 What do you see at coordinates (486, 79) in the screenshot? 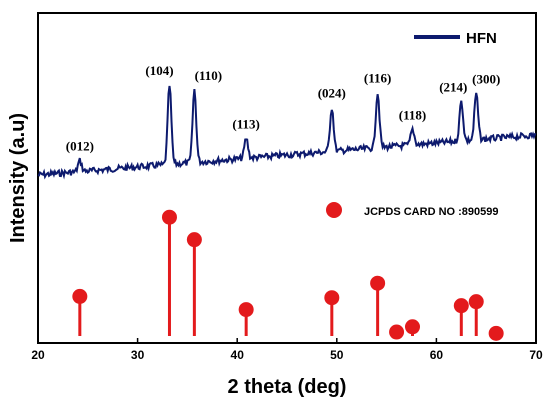
I see `peak-label: (300)` at bounding box center [486, 79].